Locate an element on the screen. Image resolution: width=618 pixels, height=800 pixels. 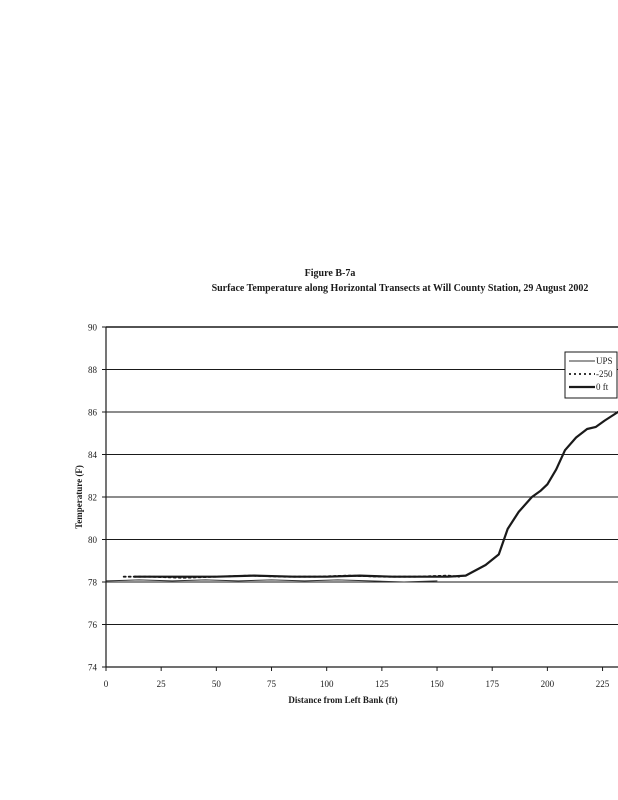
x-tick-label-75: 75 is located at coordinates (272, 684).